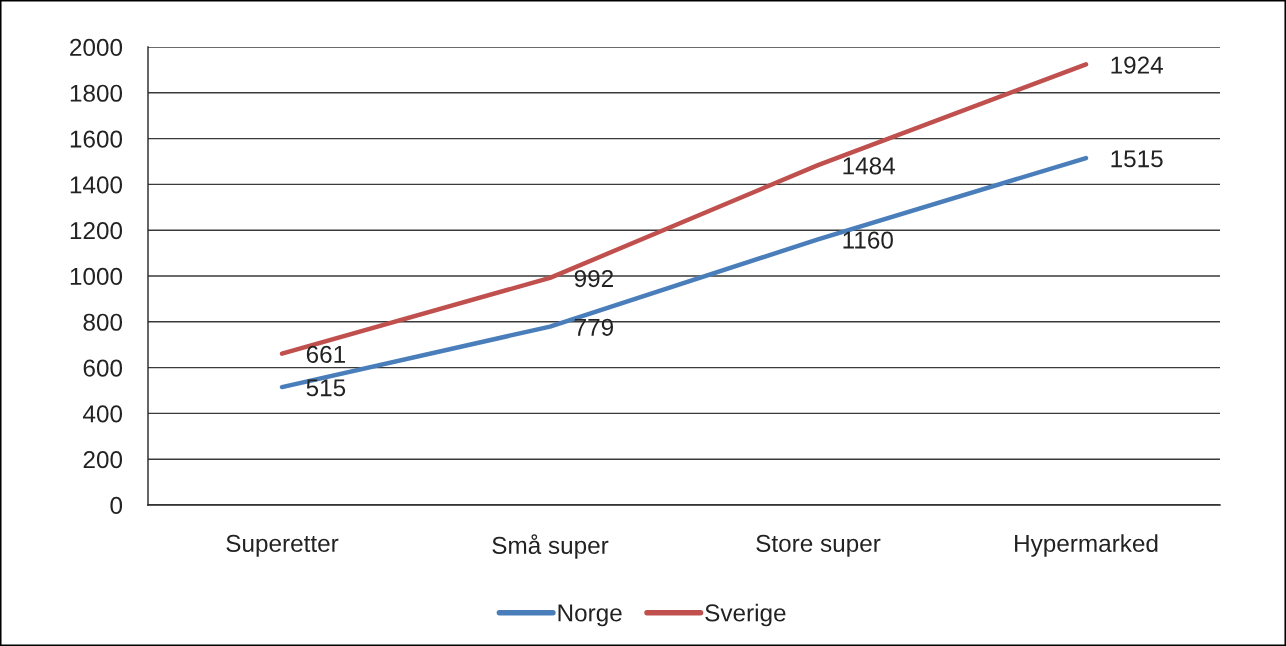 The width and height of the screenshot is (1286, 646). I want to click on y-tick-label: 600, so click(103, 368).